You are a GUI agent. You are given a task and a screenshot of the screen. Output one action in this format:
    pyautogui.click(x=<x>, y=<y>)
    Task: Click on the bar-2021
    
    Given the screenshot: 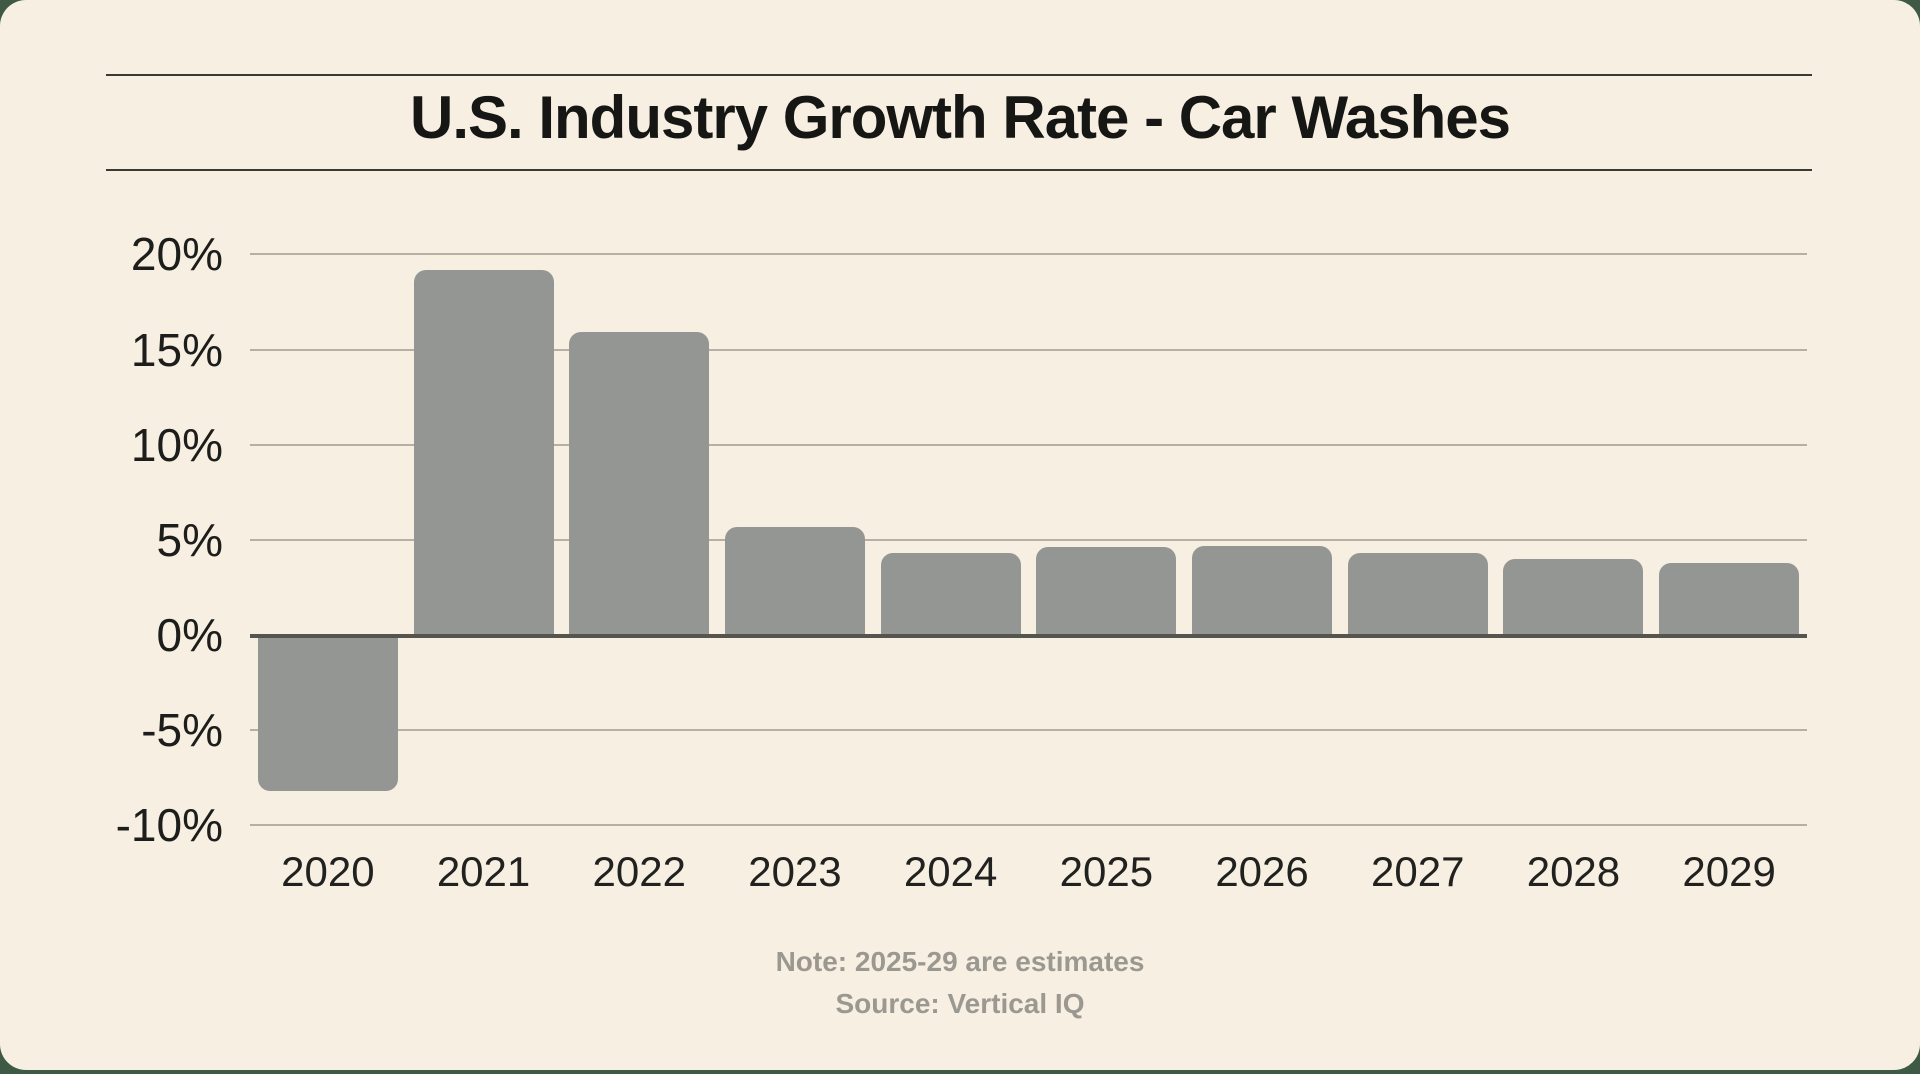 What is the action you would take?
    pyautogui.click(x=483, y=452)
    